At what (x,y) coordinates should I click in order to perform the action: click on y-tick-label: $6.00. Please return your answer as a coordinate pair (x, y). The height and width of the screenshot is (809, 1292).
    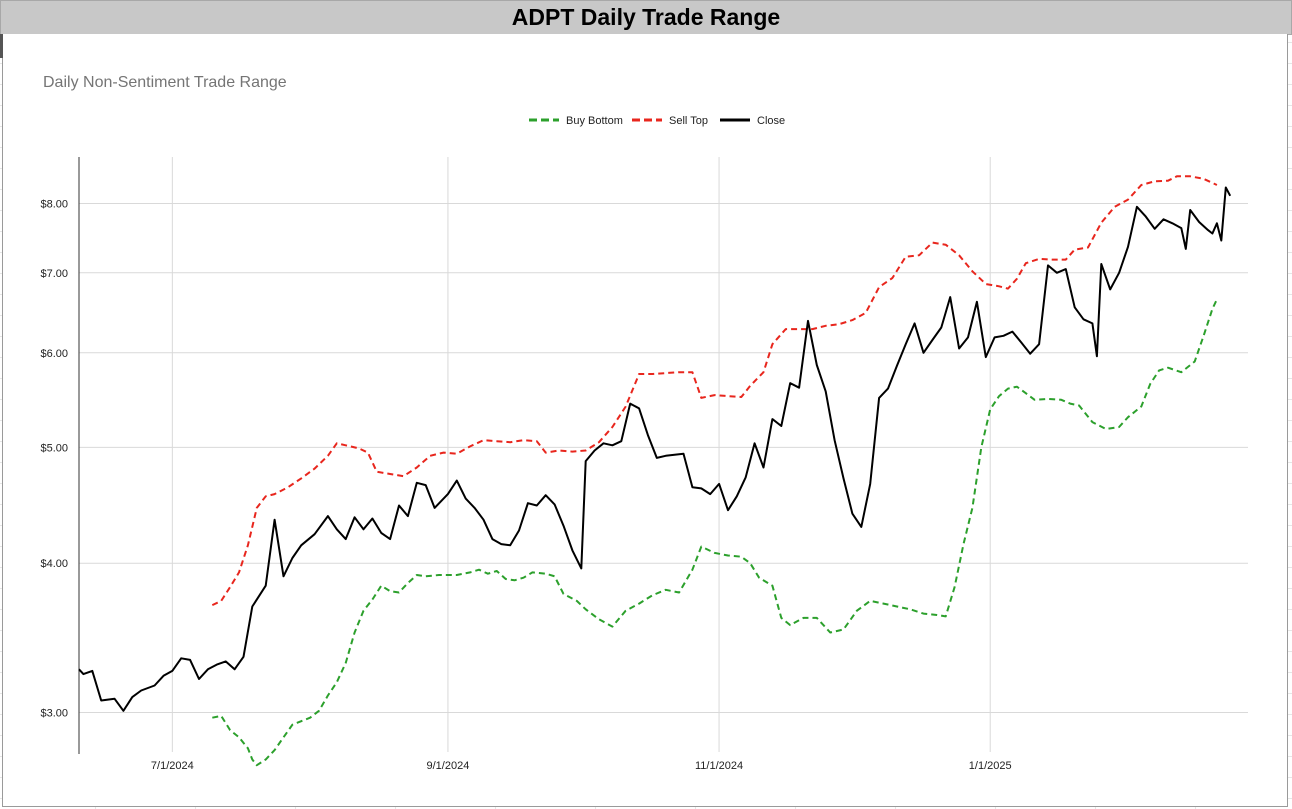
    Looking at the image, I should click on (54, 354).